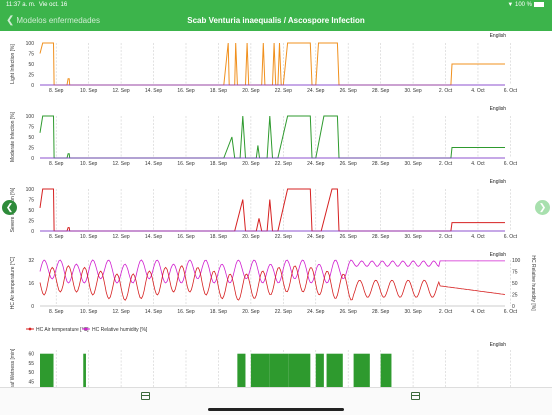 The image size is (552, 415). What do you see at coordinates (276, 401) in the screenshot?
I see `tab-bar` at bounding box center [276, 401].